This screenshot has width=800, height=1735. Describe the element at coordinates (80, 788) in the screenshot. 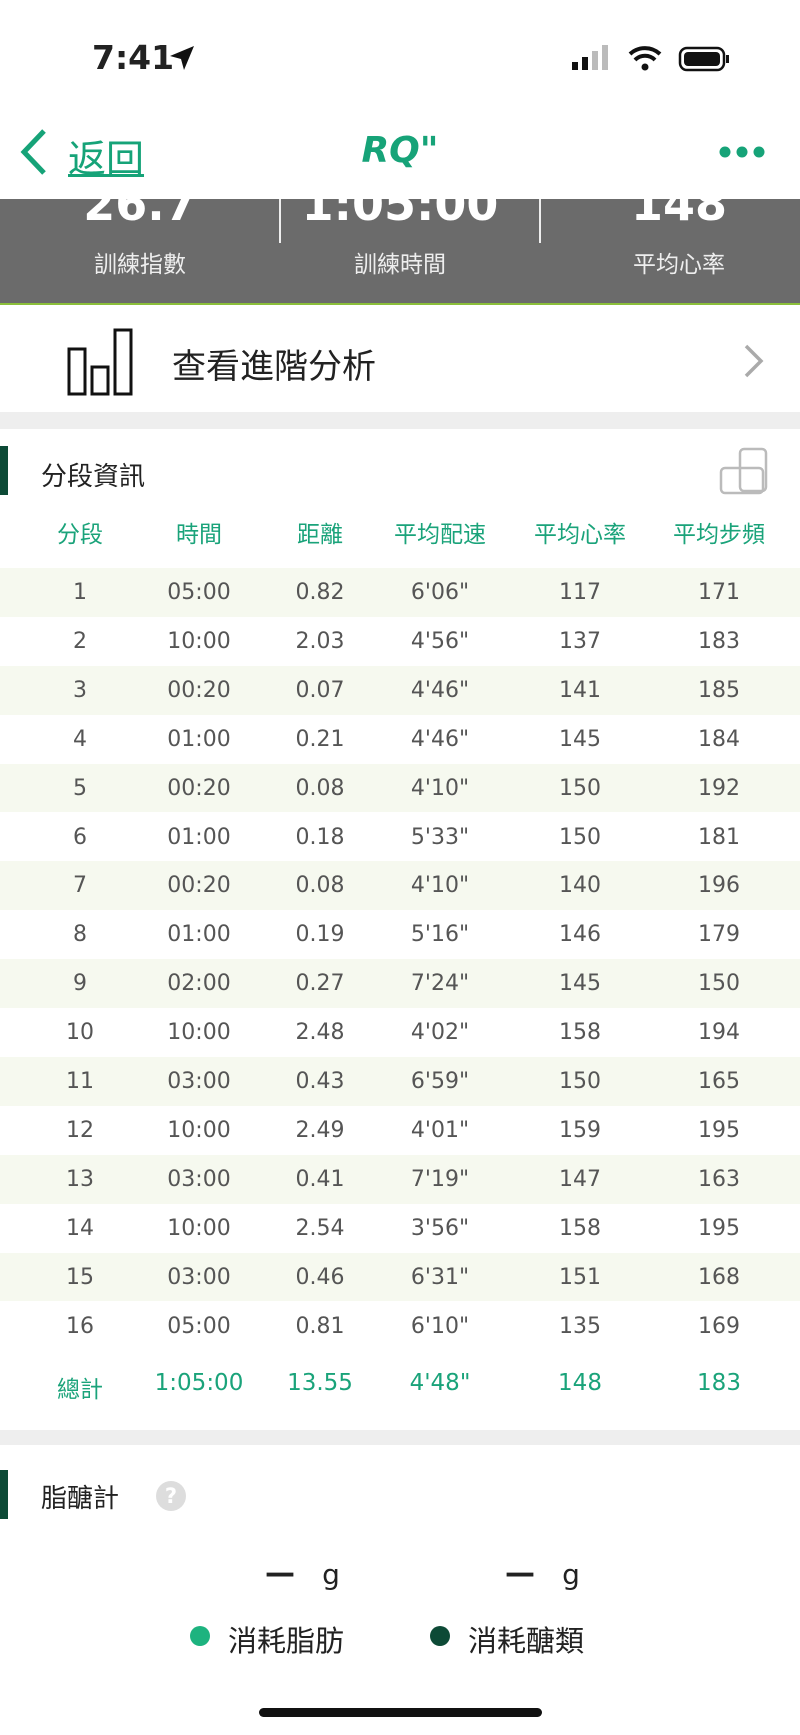

I see `cell: 5` at that location.